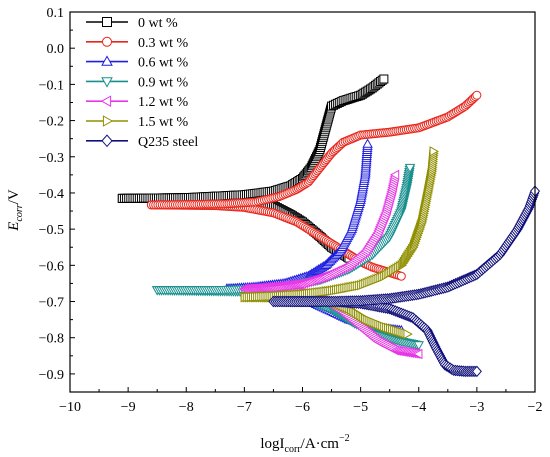 The height and width of the screenshot is (457, 550). I want to click on y-tick-label: −0.4, so click(51, 194).